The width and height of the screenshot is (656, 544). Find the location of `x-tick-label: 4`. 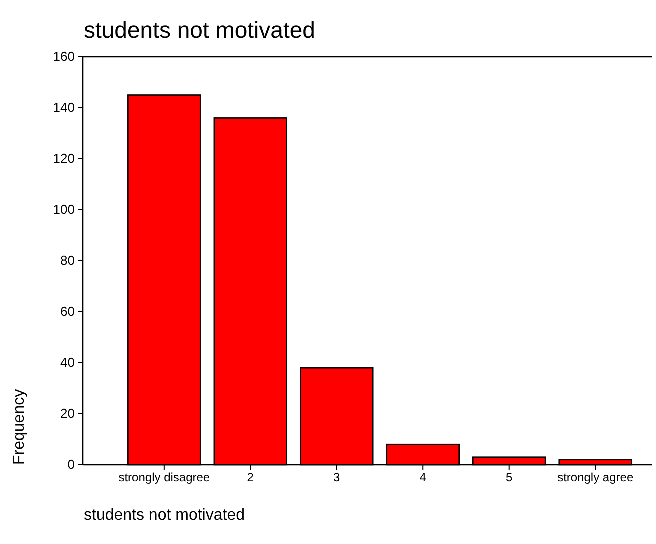

x-tick-label: 4 is located at coordinates (423, 477).